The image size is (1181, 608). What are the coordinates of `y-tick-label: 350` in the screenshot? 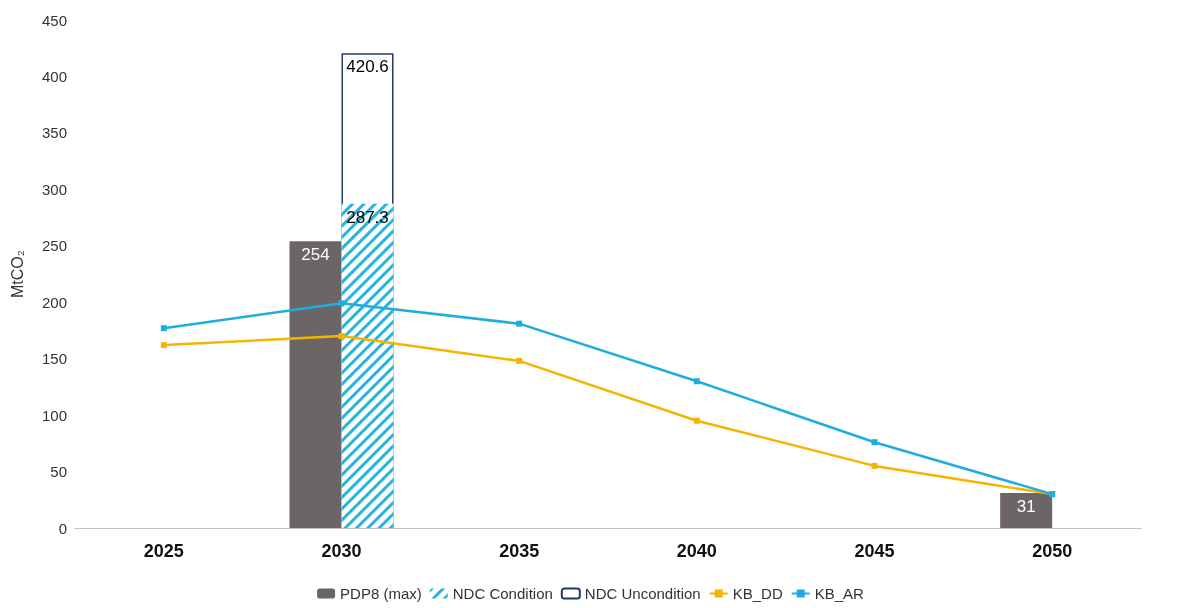 It's located at (54, 133).